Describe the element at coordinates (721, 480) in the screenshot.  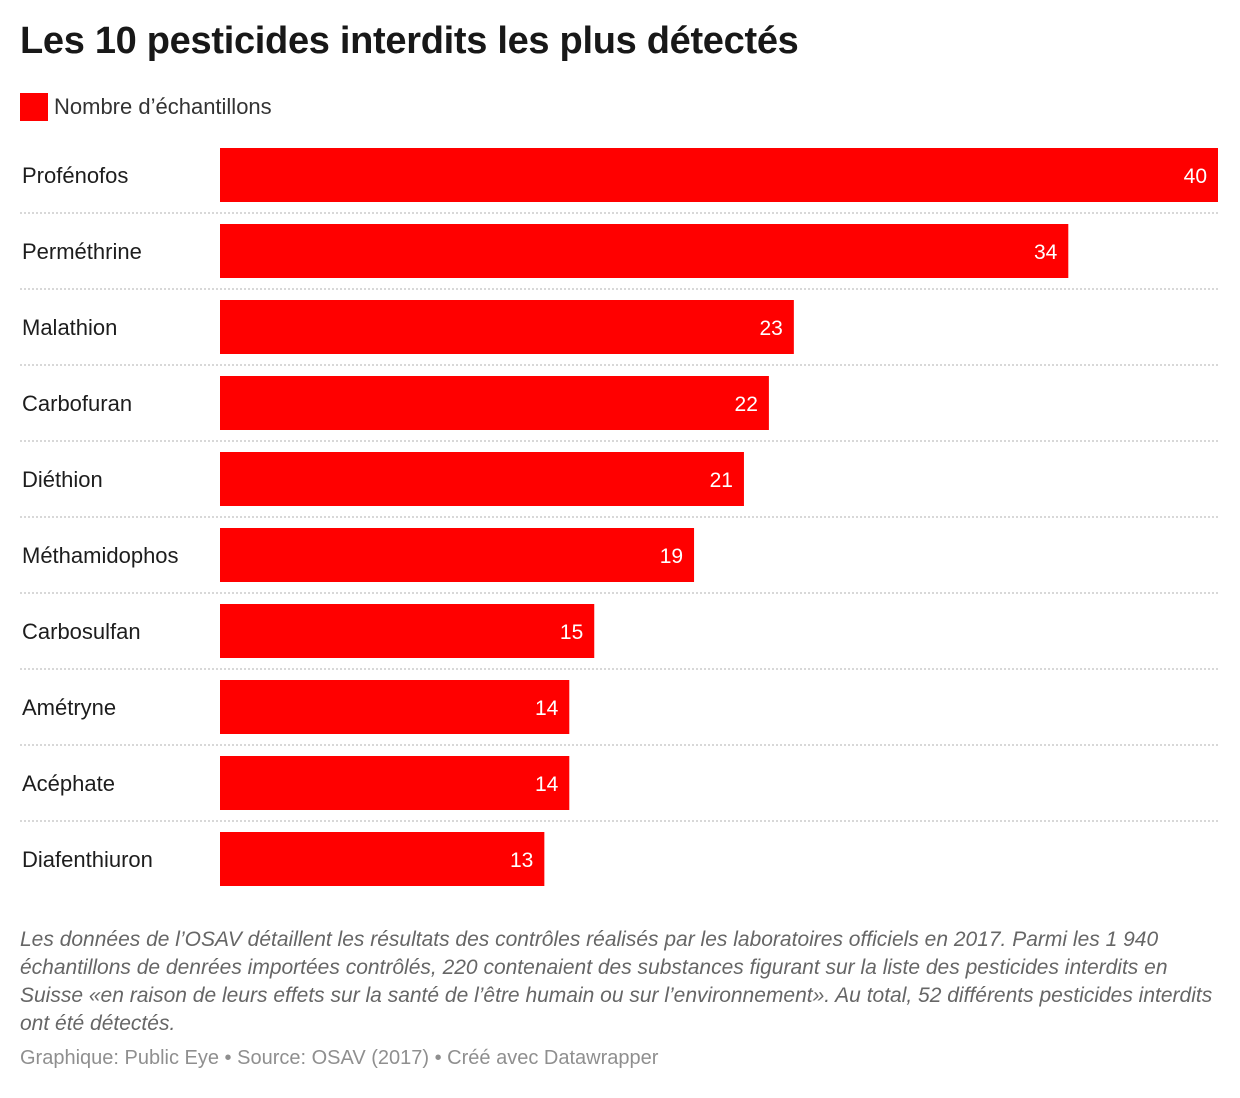
I see `bar-value-label: 21` at that location.